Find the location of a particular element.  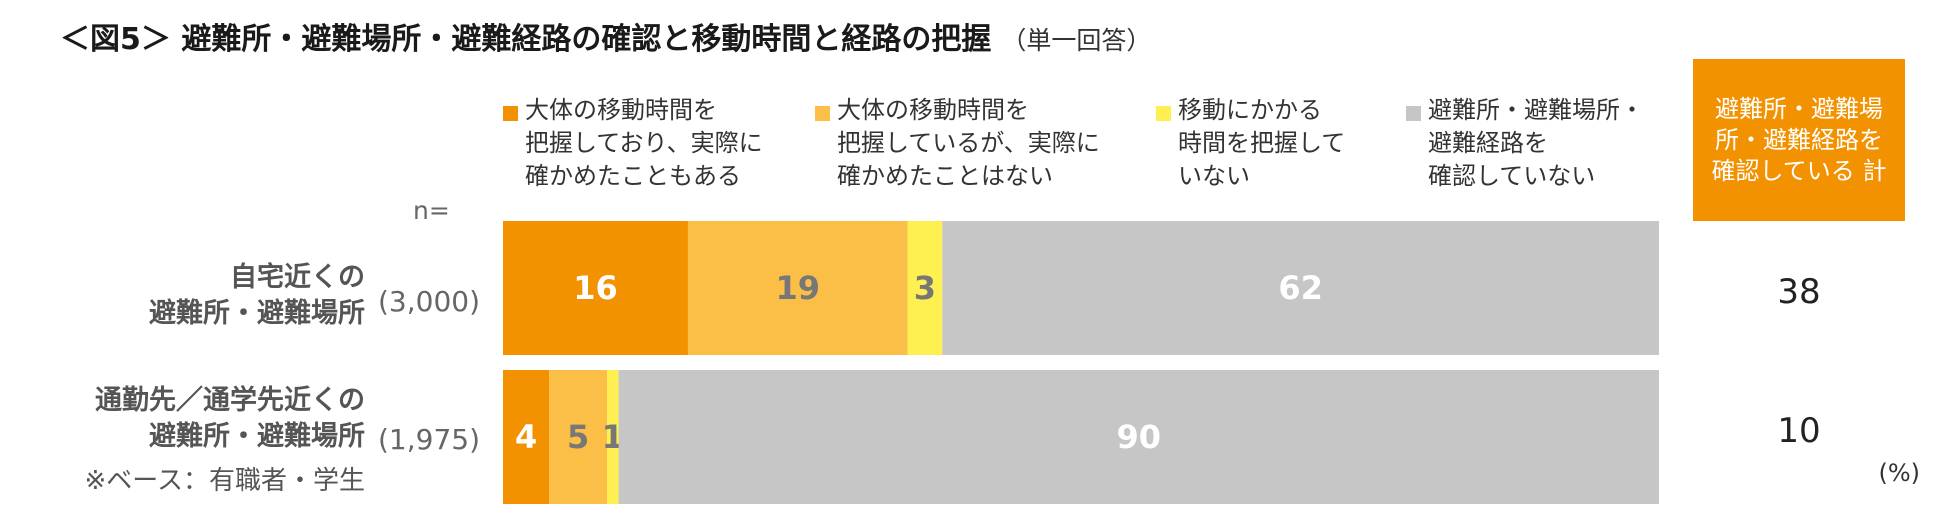

bar-value-label-commute-3: 1 is located at coordinates (613, 437).